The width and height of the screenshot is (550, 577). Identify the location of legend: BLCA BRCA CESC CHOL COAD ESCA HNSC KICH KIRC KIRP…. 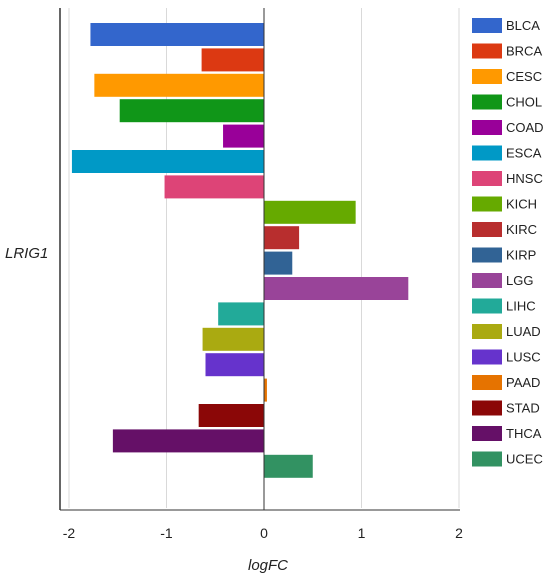
(508, 242).